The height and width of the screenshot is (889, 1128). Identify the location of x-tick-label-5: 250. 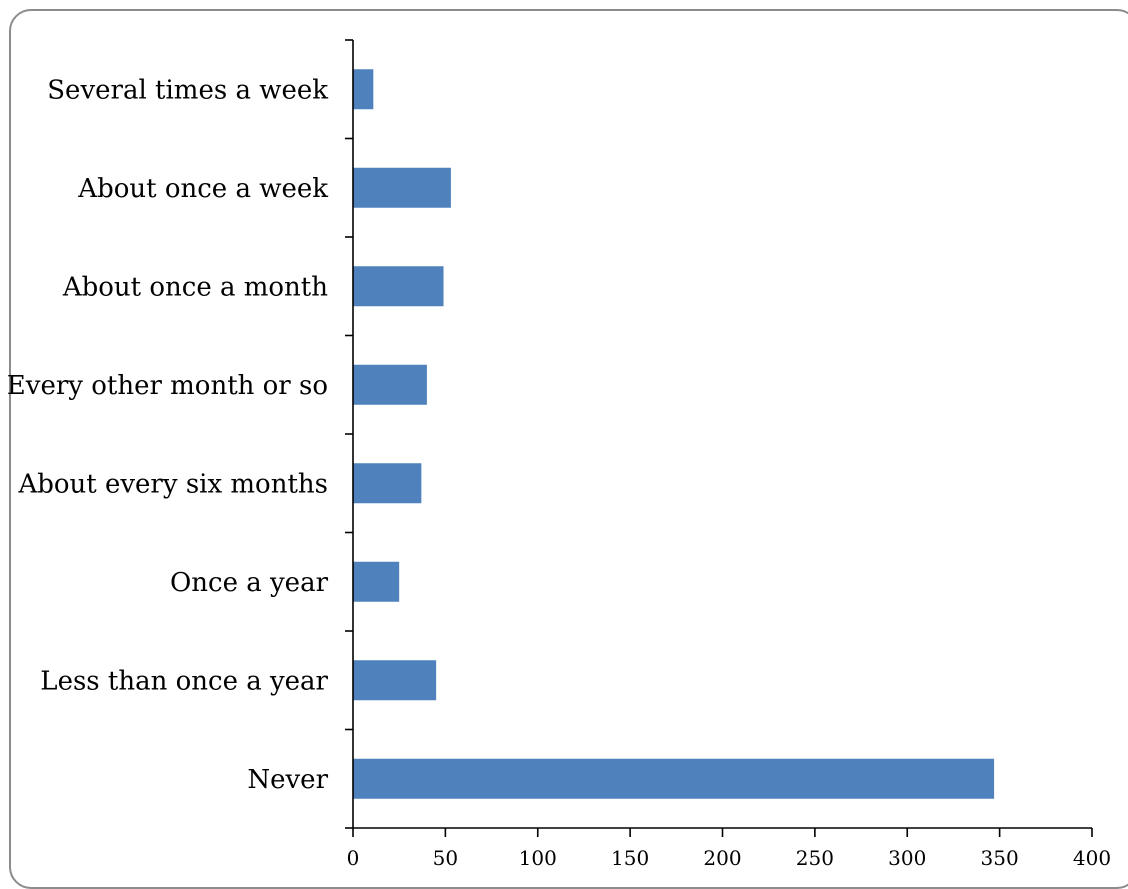
(815, 858).